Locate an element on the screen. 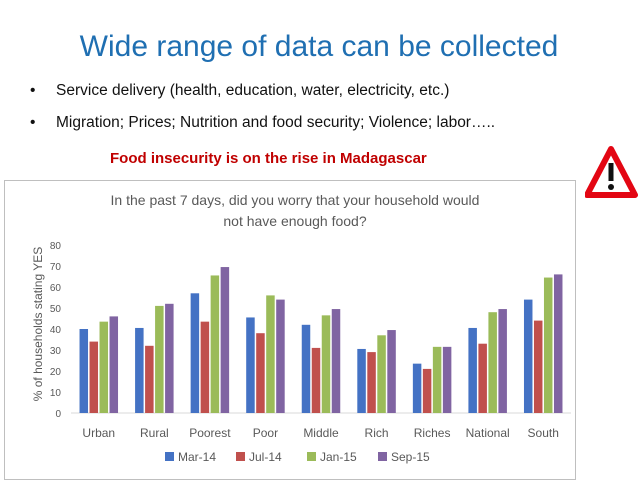 This screenshot has height=480, width=638. y-tick-label: 10 is located at coordinates (56, 393).